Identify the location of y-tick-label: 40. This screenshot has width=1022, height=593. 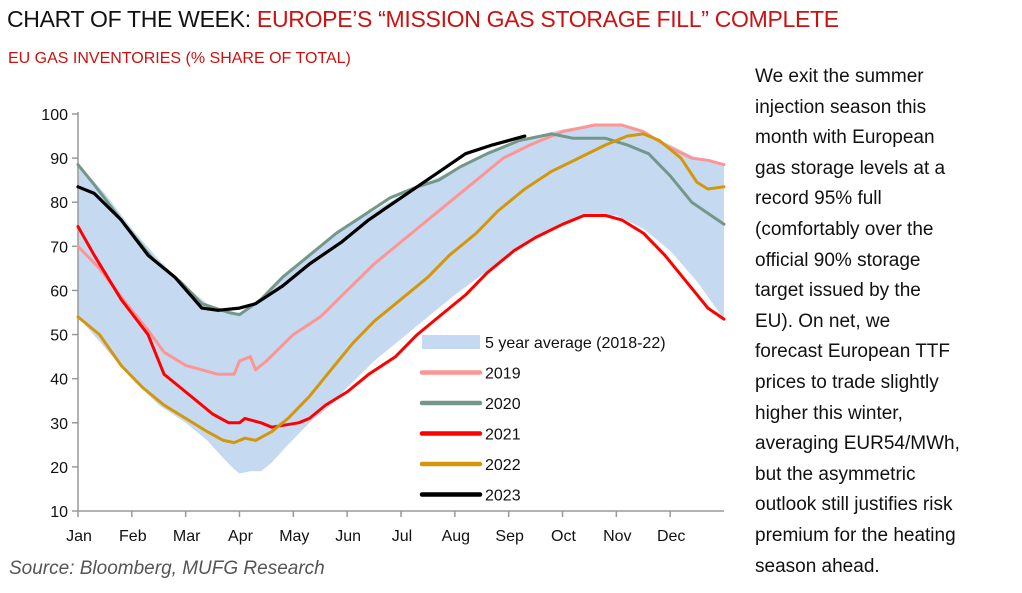
(59, 380).